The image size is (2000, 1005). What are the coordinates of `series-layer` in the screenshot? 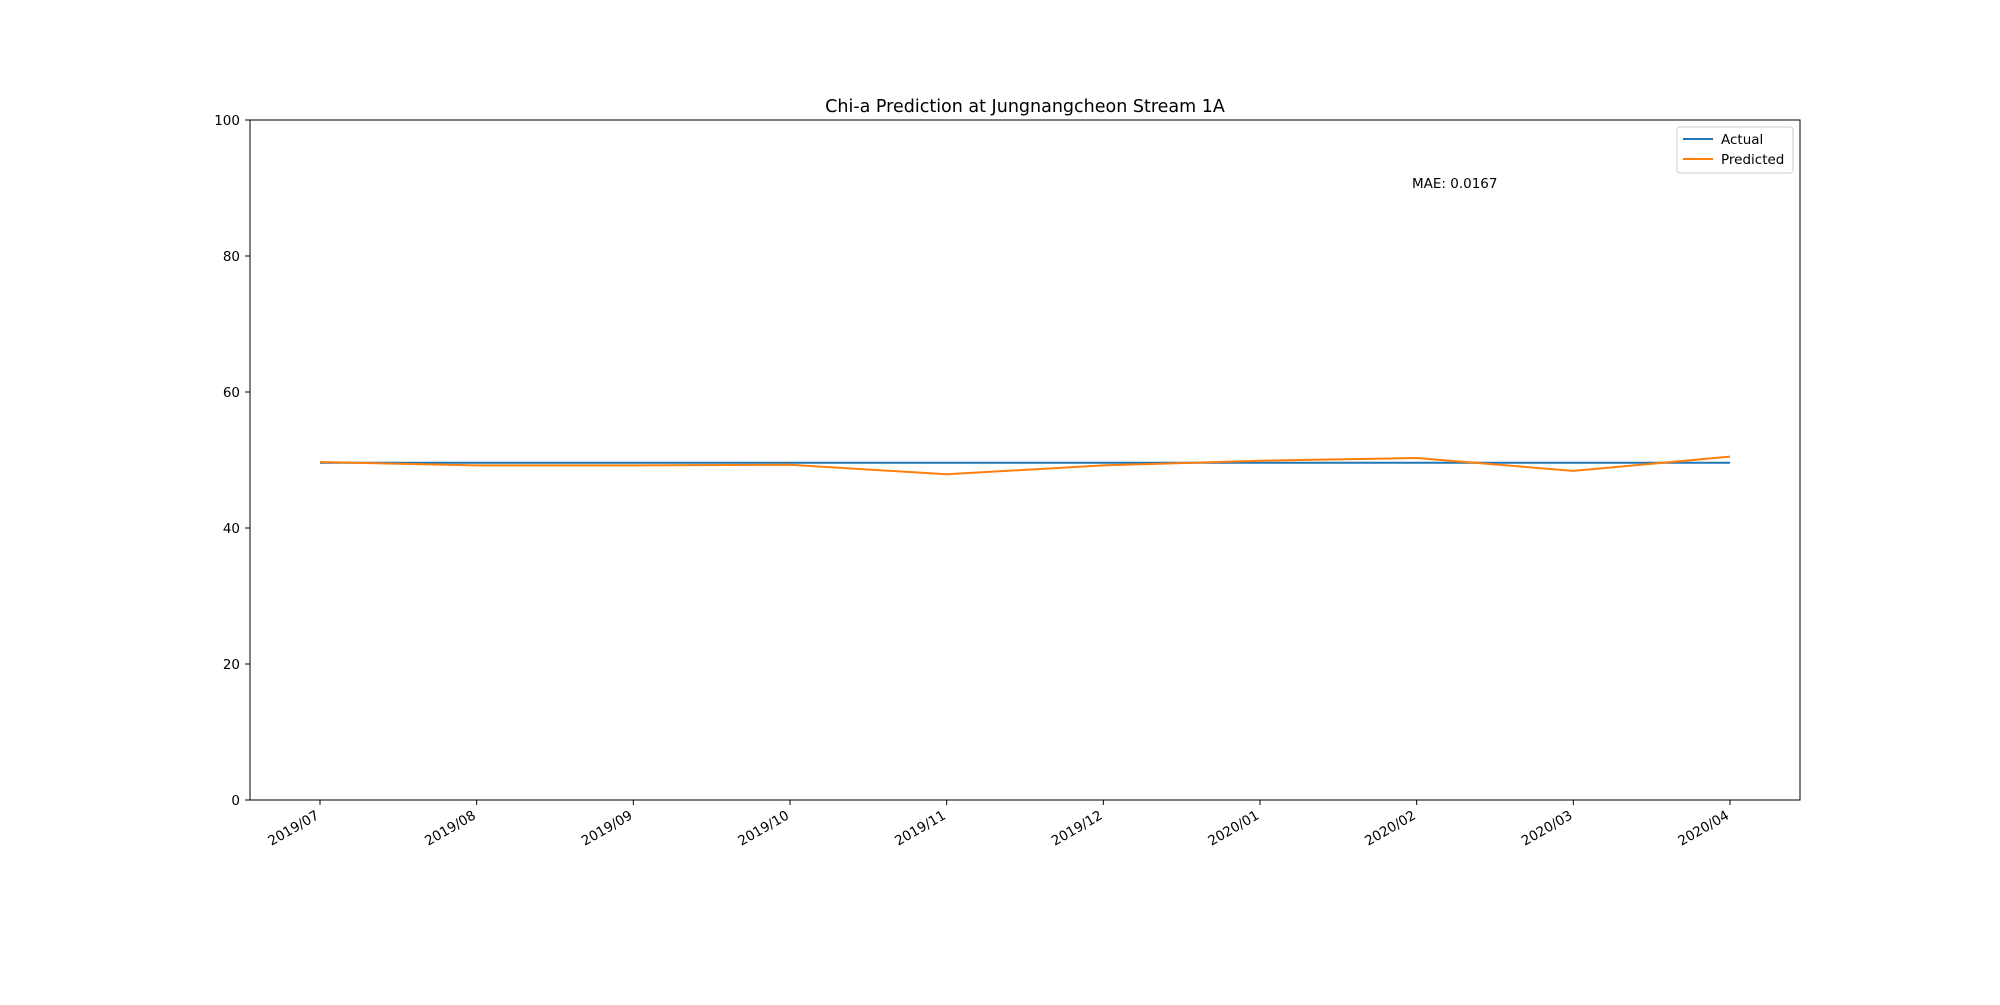 It's located at (1025, 465).